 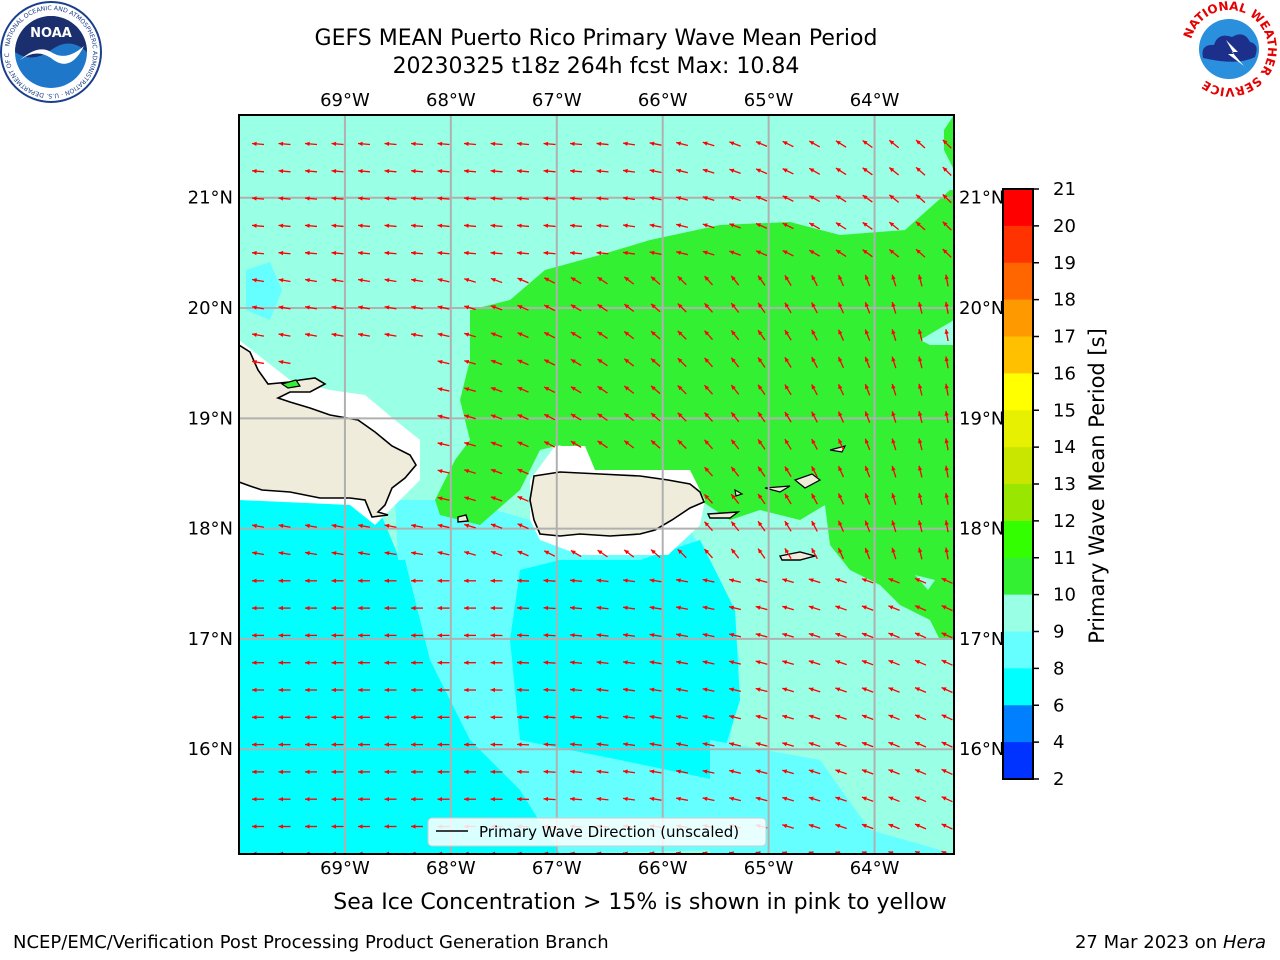 I want to click on map-legend: Primary Wave Direction (unscaled), so click(x=597, y=832).